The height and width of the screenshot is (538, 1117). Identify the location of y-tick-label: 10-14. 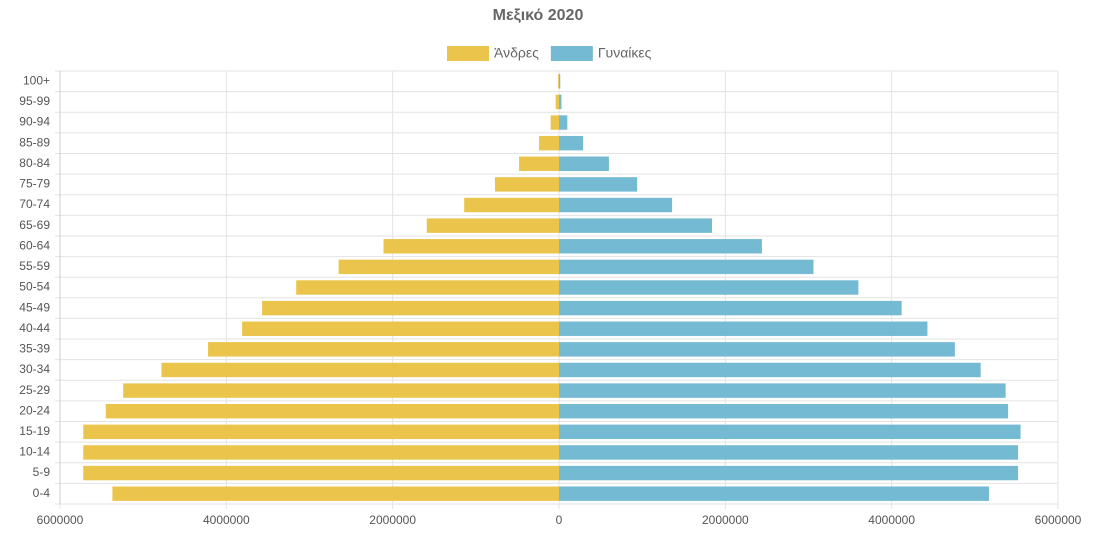
(34, 452).